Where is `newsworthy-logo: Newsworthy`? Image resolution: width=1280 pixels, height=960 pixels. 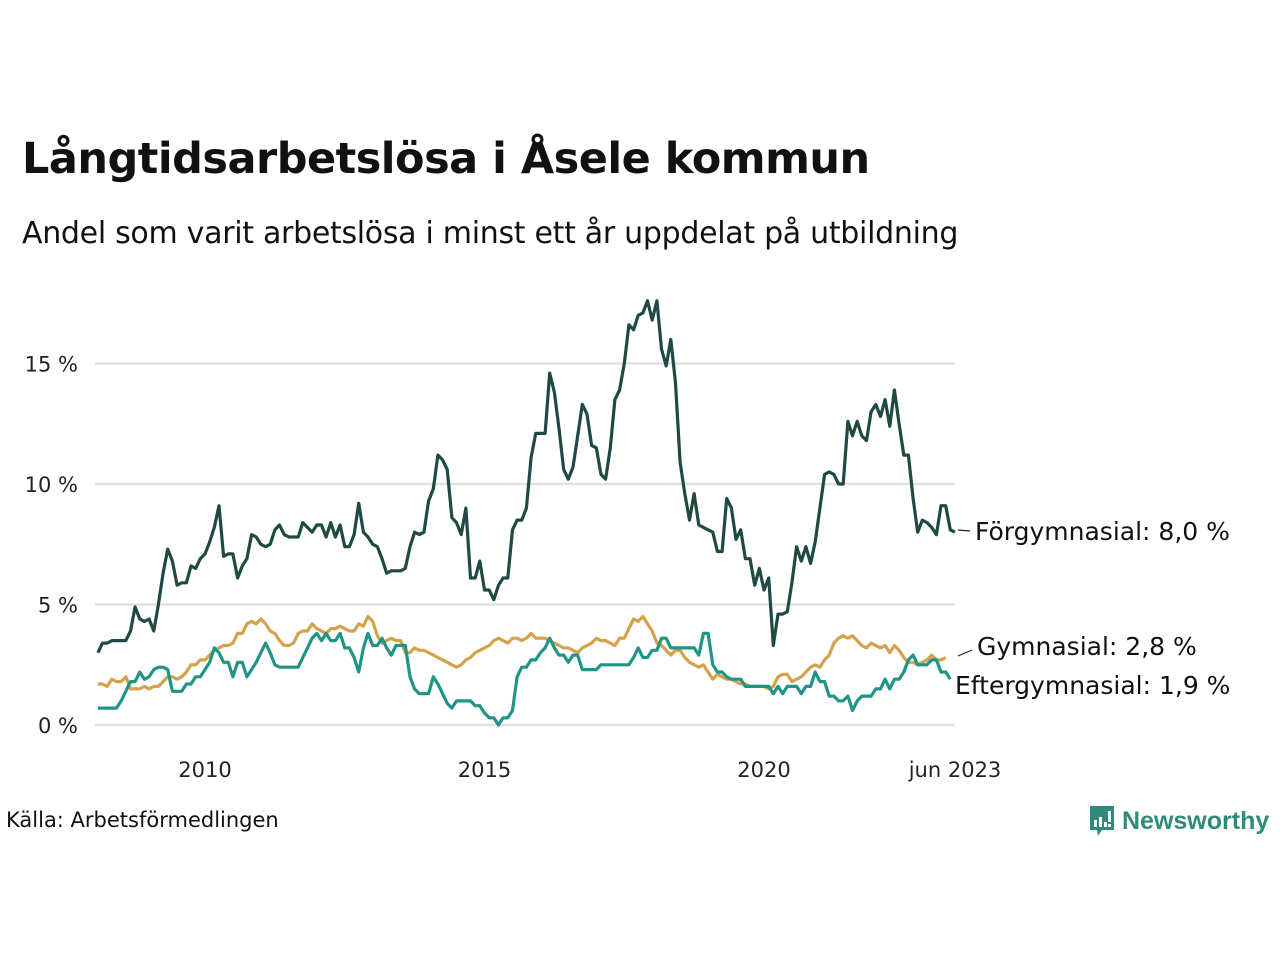
newsworthy-logo: Newsworthy is located at coordinates (1178, 821).